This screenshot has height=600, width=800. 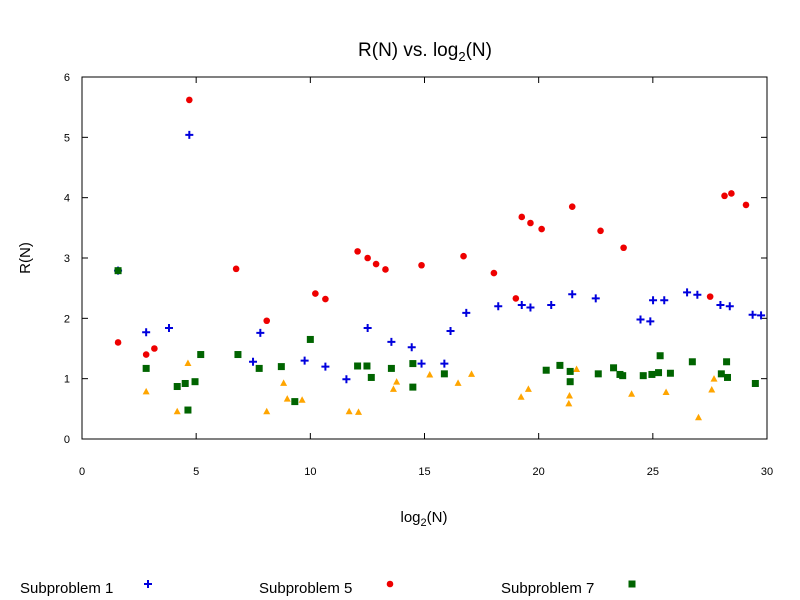 I want to click on legend-label: Subproblem 1, so click(x=66, y=588).